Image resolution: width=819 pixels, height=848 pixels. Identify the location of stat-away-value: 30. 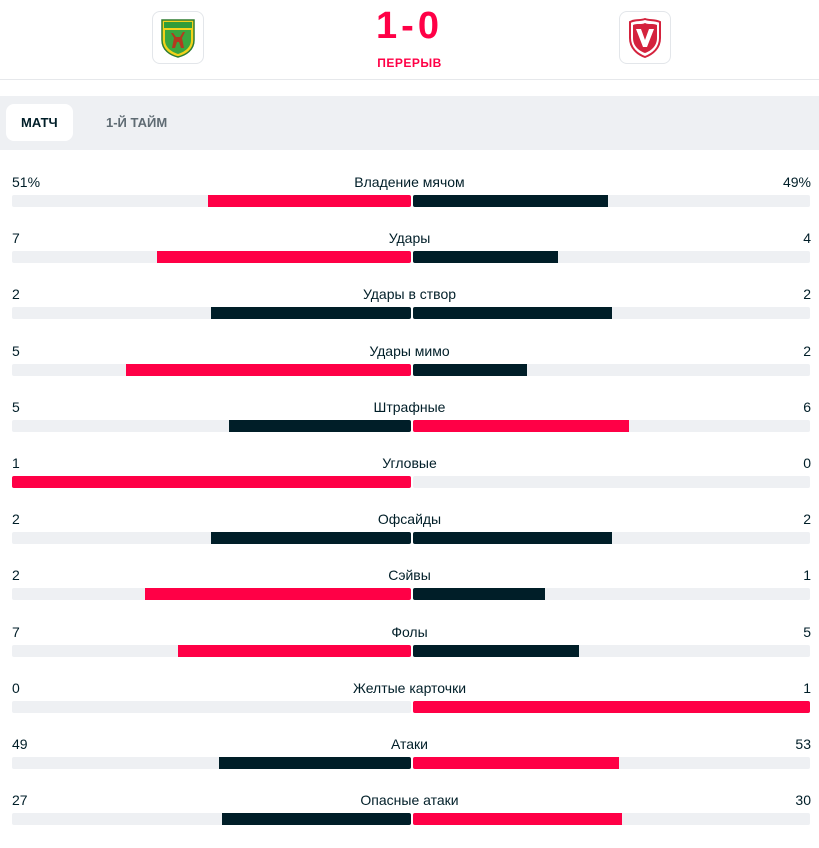
(803, 800).